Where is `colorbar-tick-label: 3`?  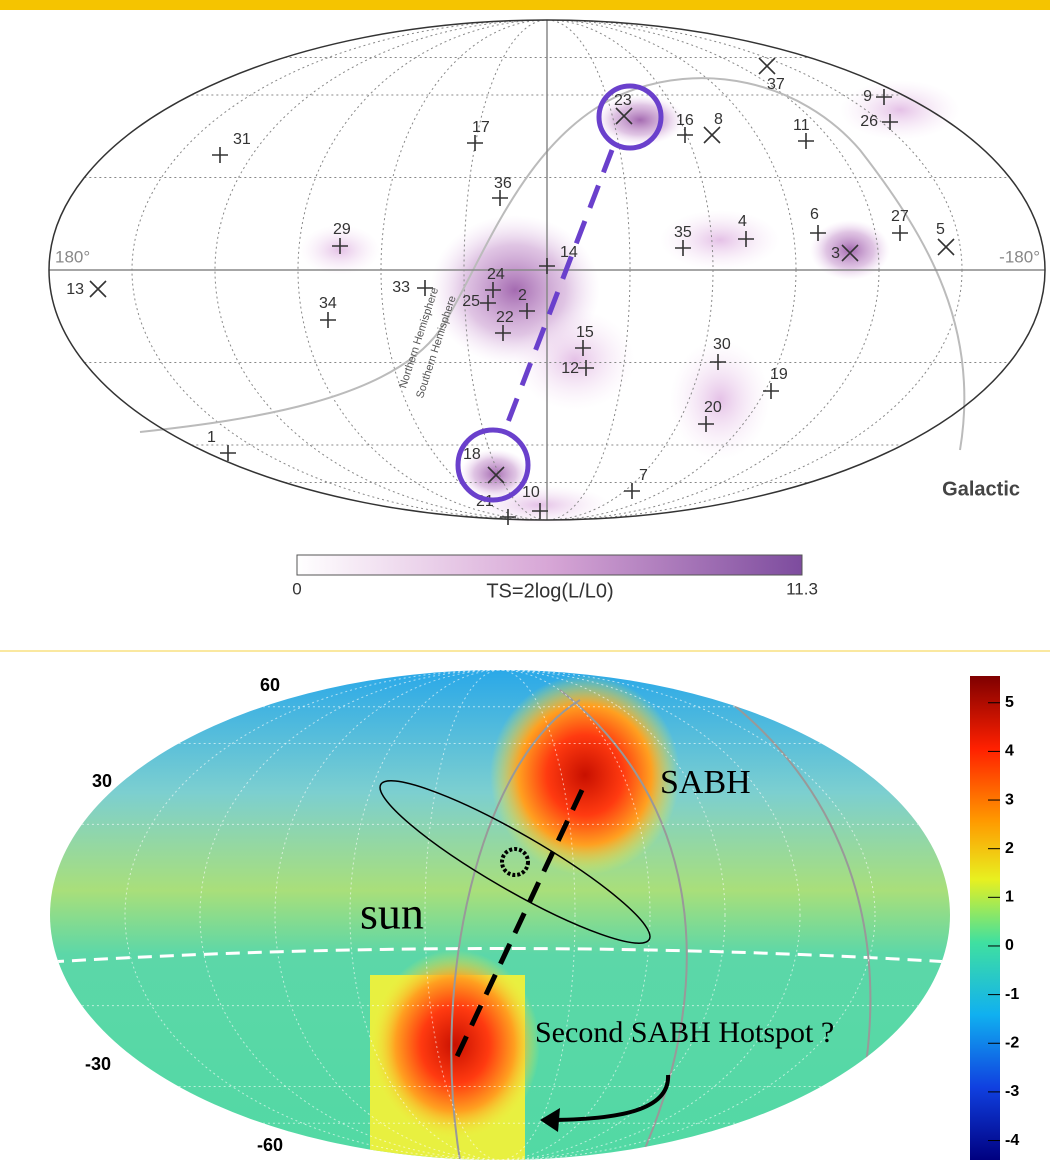 colorbar-tick-label: 3 is located at coordinates (1009, 799).